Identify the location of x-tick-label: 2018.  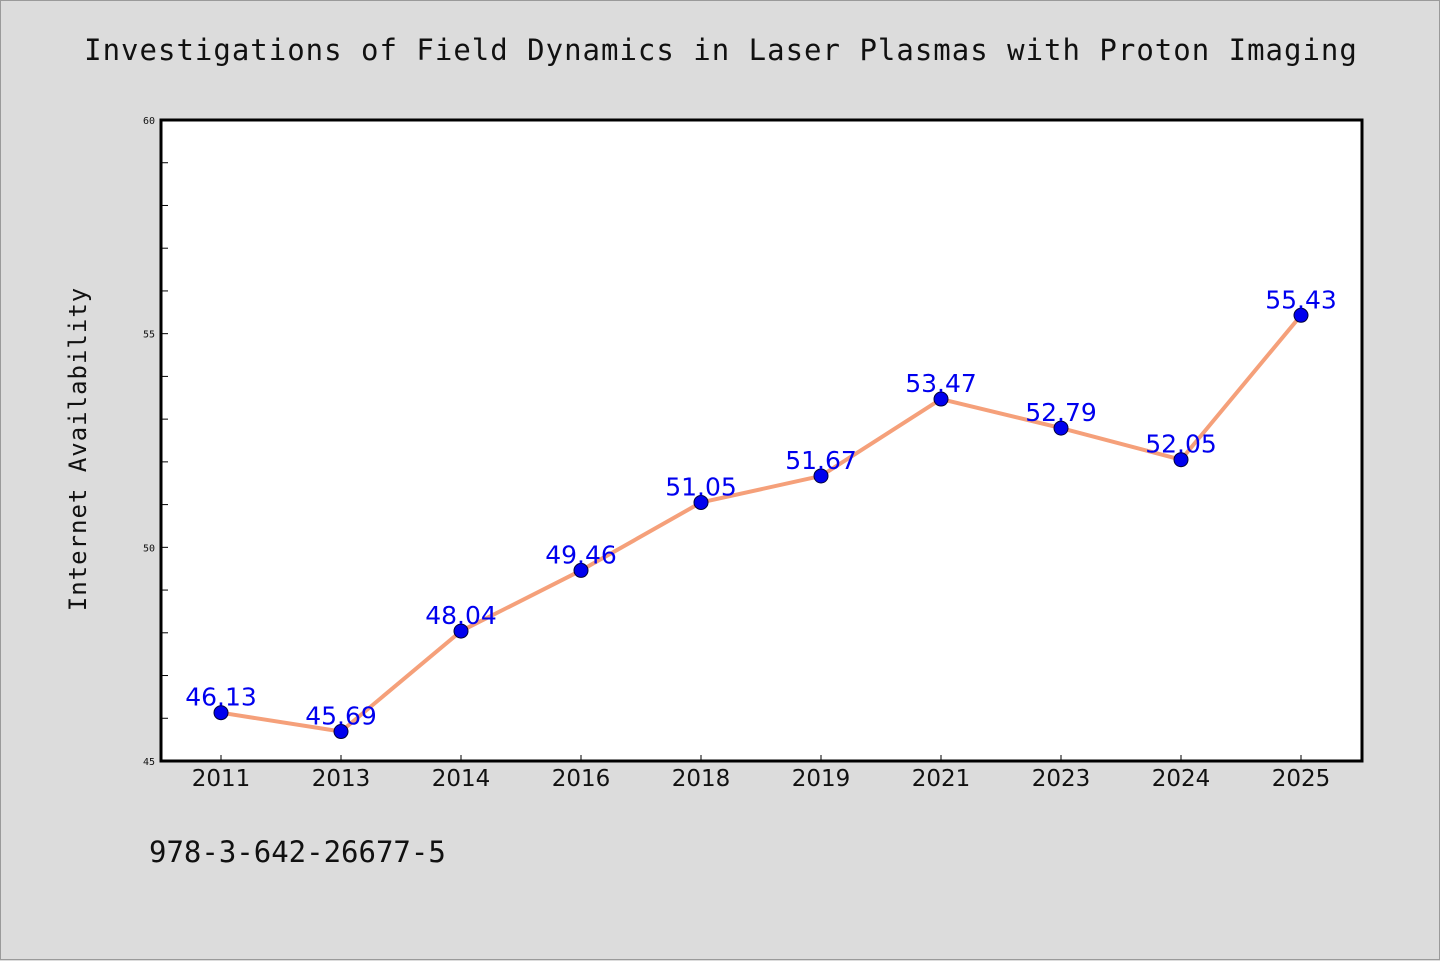
(701, 779).